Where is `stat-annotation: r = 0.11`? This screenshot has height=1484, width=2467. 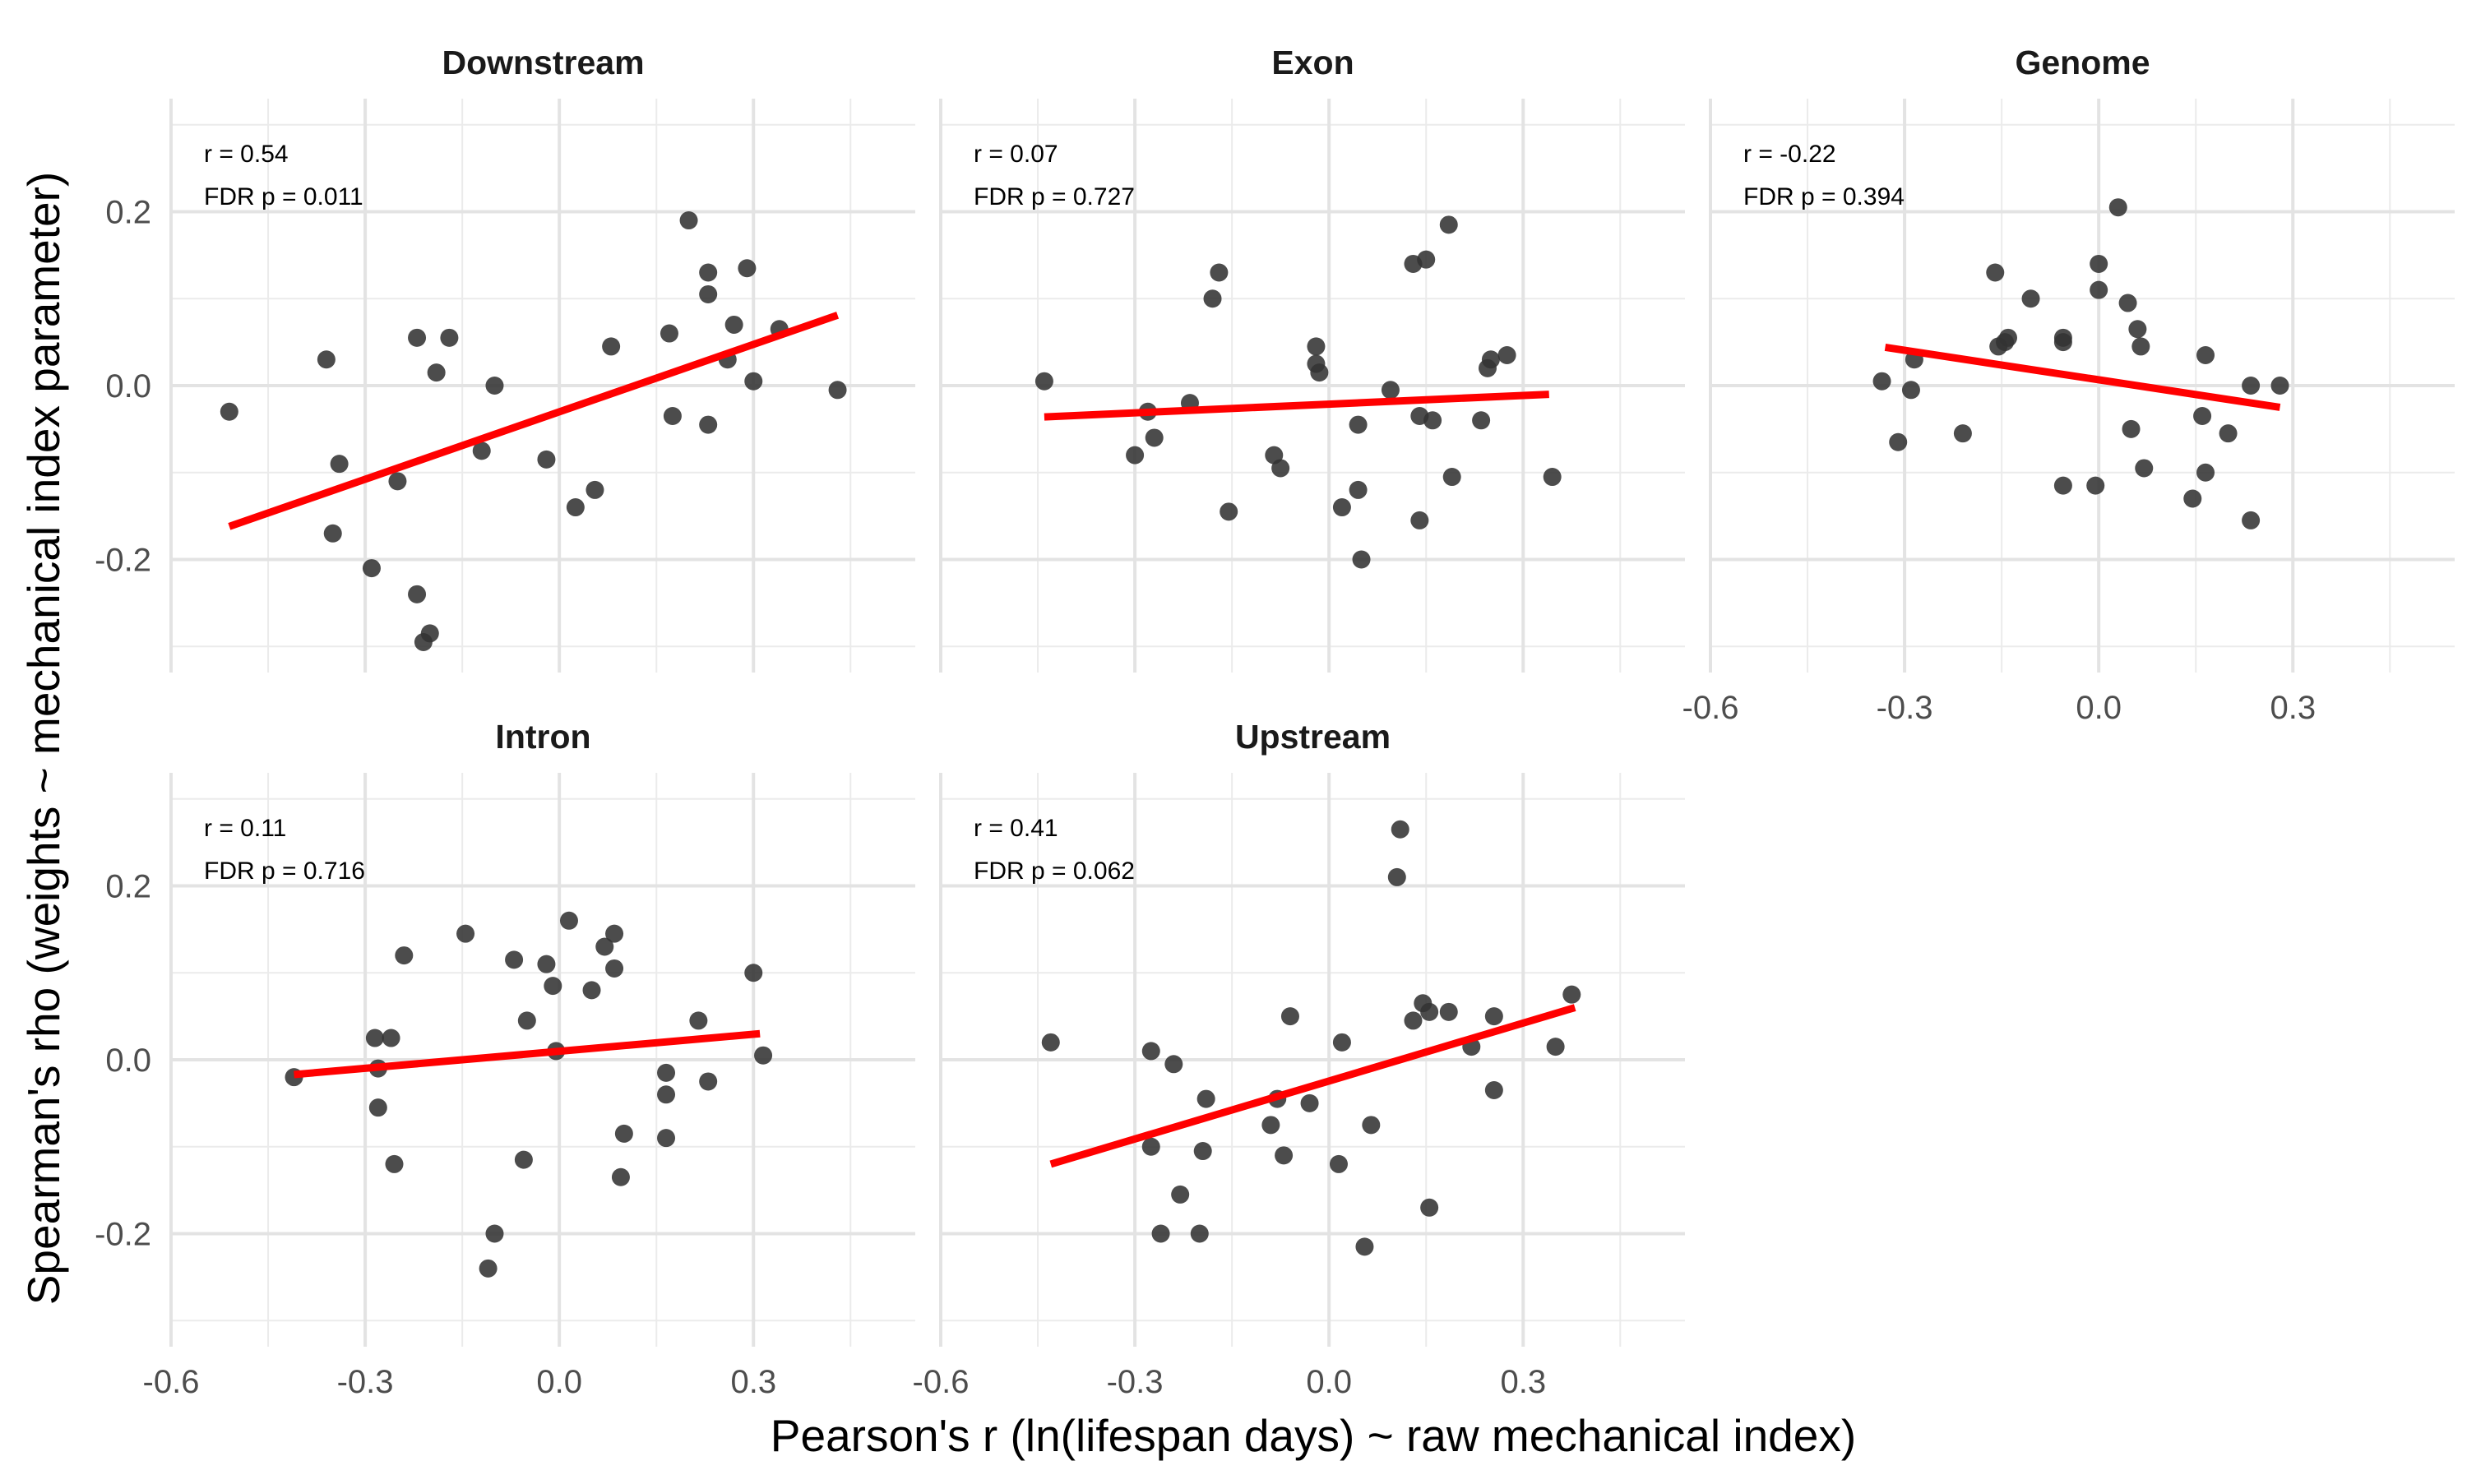 stat-annotation: r = 0.11 is located at coordinates (245, 829).